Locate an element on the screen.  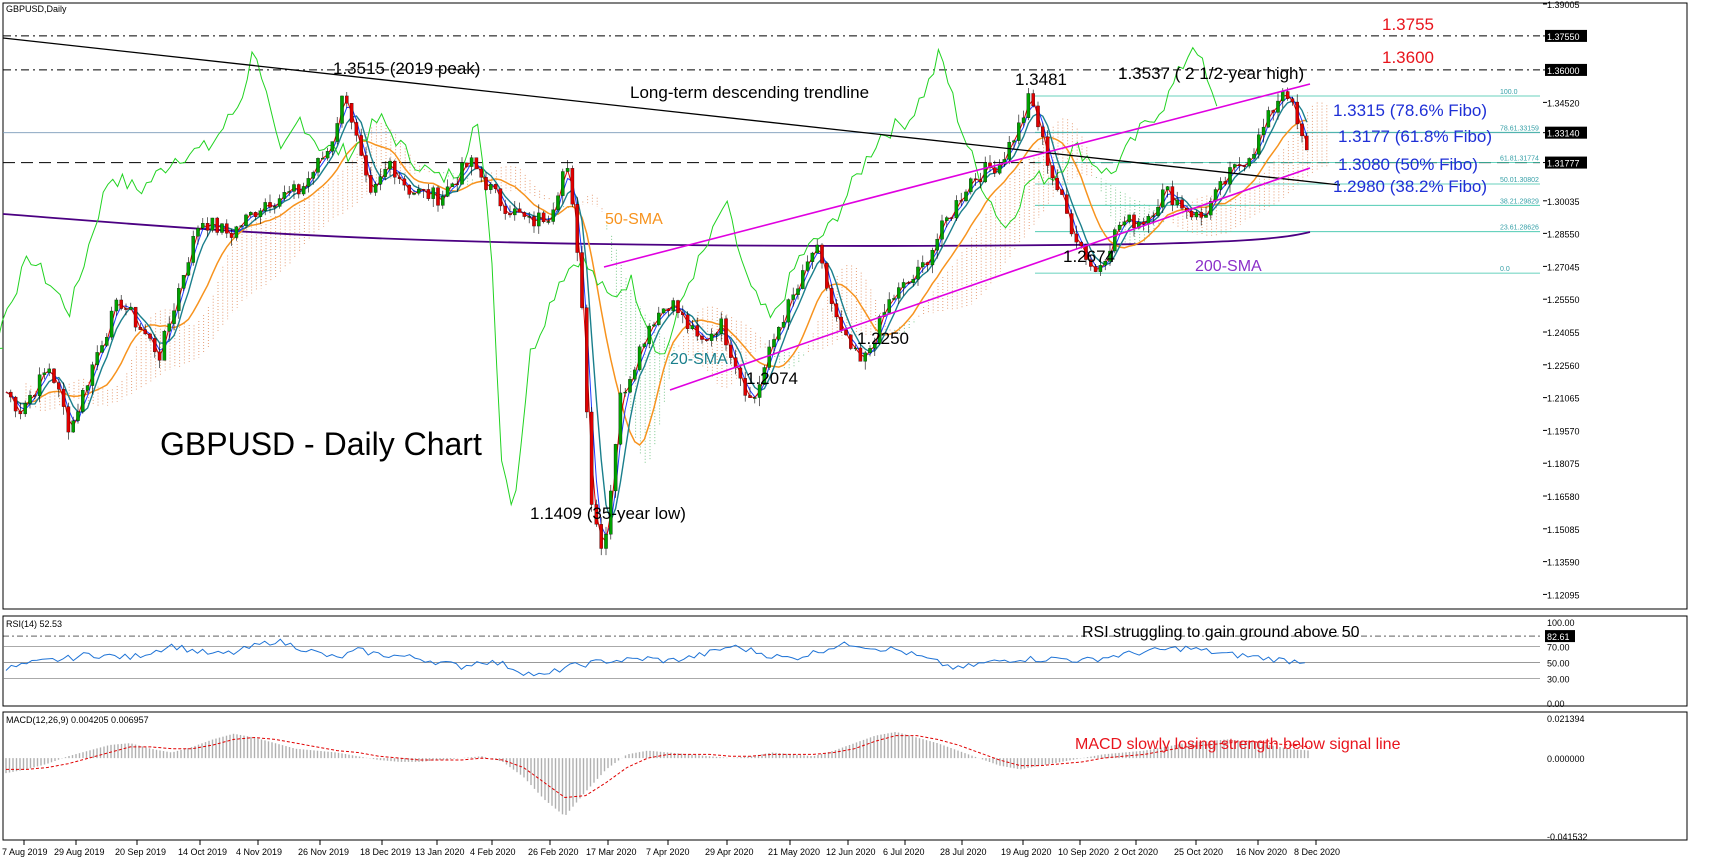
fibo-label: 78.61.33159 is located at coordinates (1519, 128).